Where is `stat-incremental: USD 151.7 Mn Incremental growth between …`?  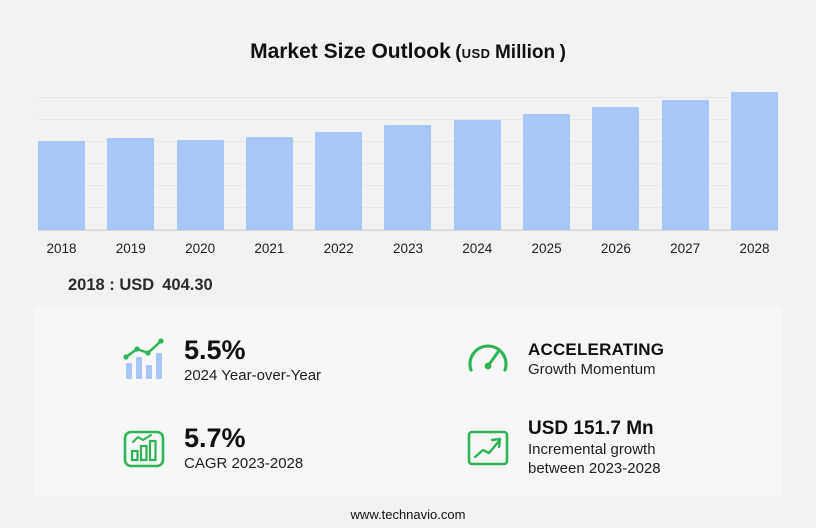 stat-incremental: USD 151.7 Mn Incremental growth between … is located at coordinates (595, 448).